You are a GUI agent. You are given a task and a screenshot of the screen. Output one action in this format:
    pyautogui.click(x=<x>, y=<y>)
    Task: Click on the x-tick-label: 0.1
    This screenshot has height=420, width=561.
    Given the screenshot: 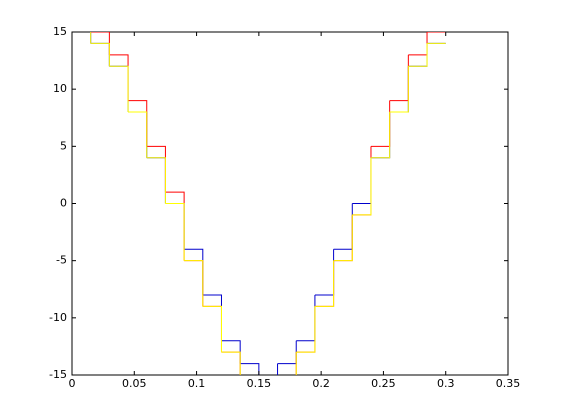 What is the action you would take?
    pyautogui.click(x=197, y=383)
    